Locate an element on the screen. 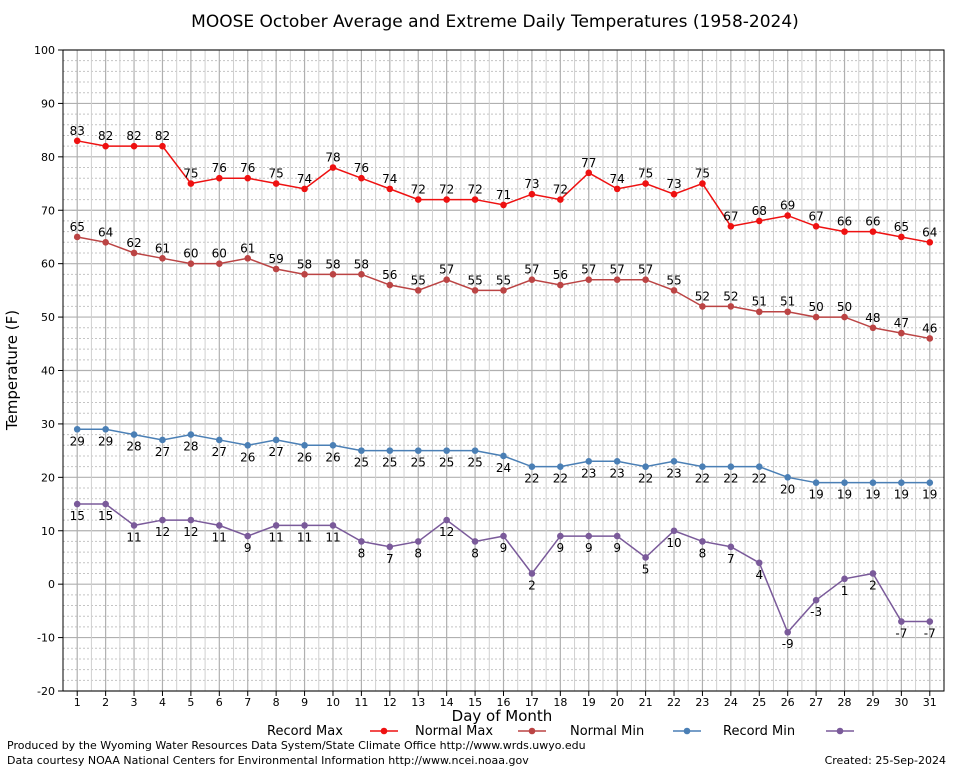 Image resolution: width=954 pixels, height=768 pixels. x-tick-label: 22 is located at coordinates (674, 702).